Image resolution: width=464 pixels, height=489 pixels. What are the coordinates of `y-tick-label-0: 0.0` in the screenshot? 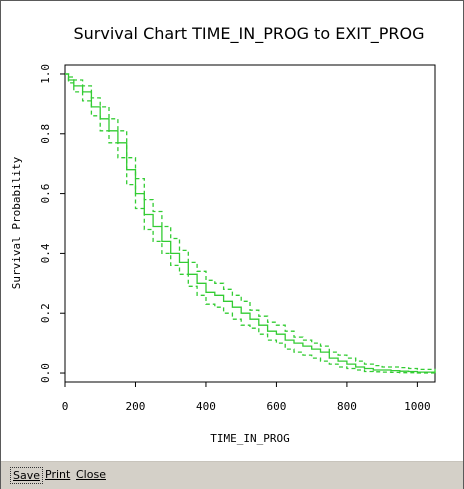 It's located at (45, 373).